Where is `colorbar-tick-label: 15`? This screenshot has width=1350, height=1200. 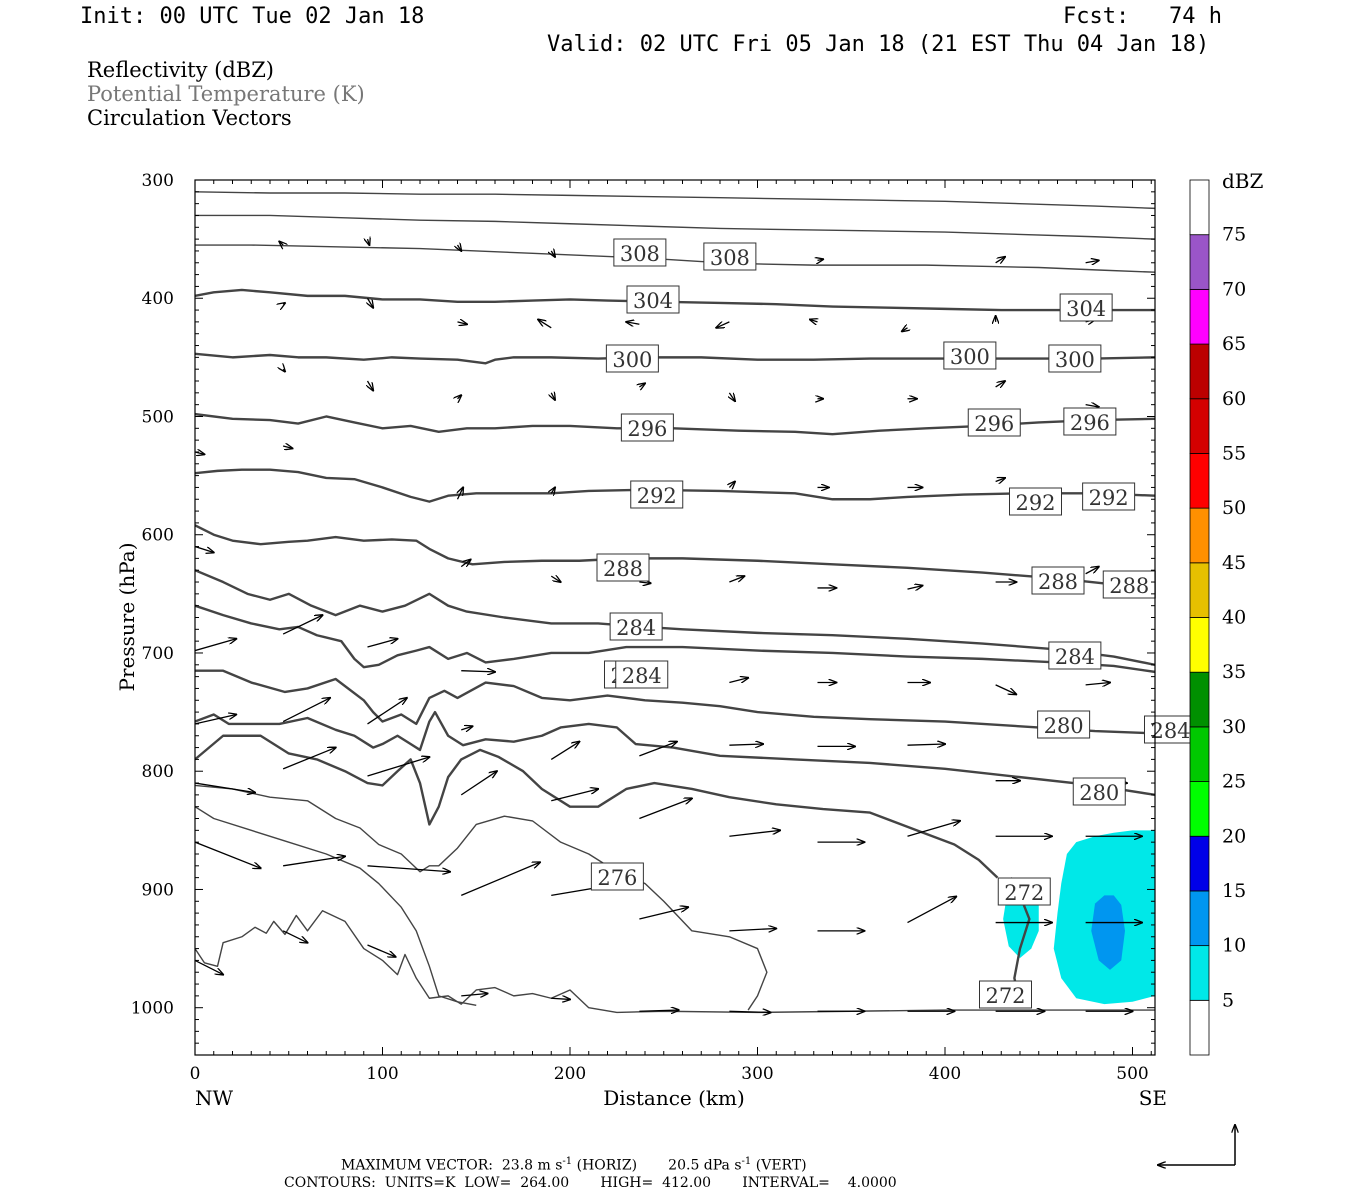
colorbar-tick-label: 15 is located at coordinates (1234, 891).